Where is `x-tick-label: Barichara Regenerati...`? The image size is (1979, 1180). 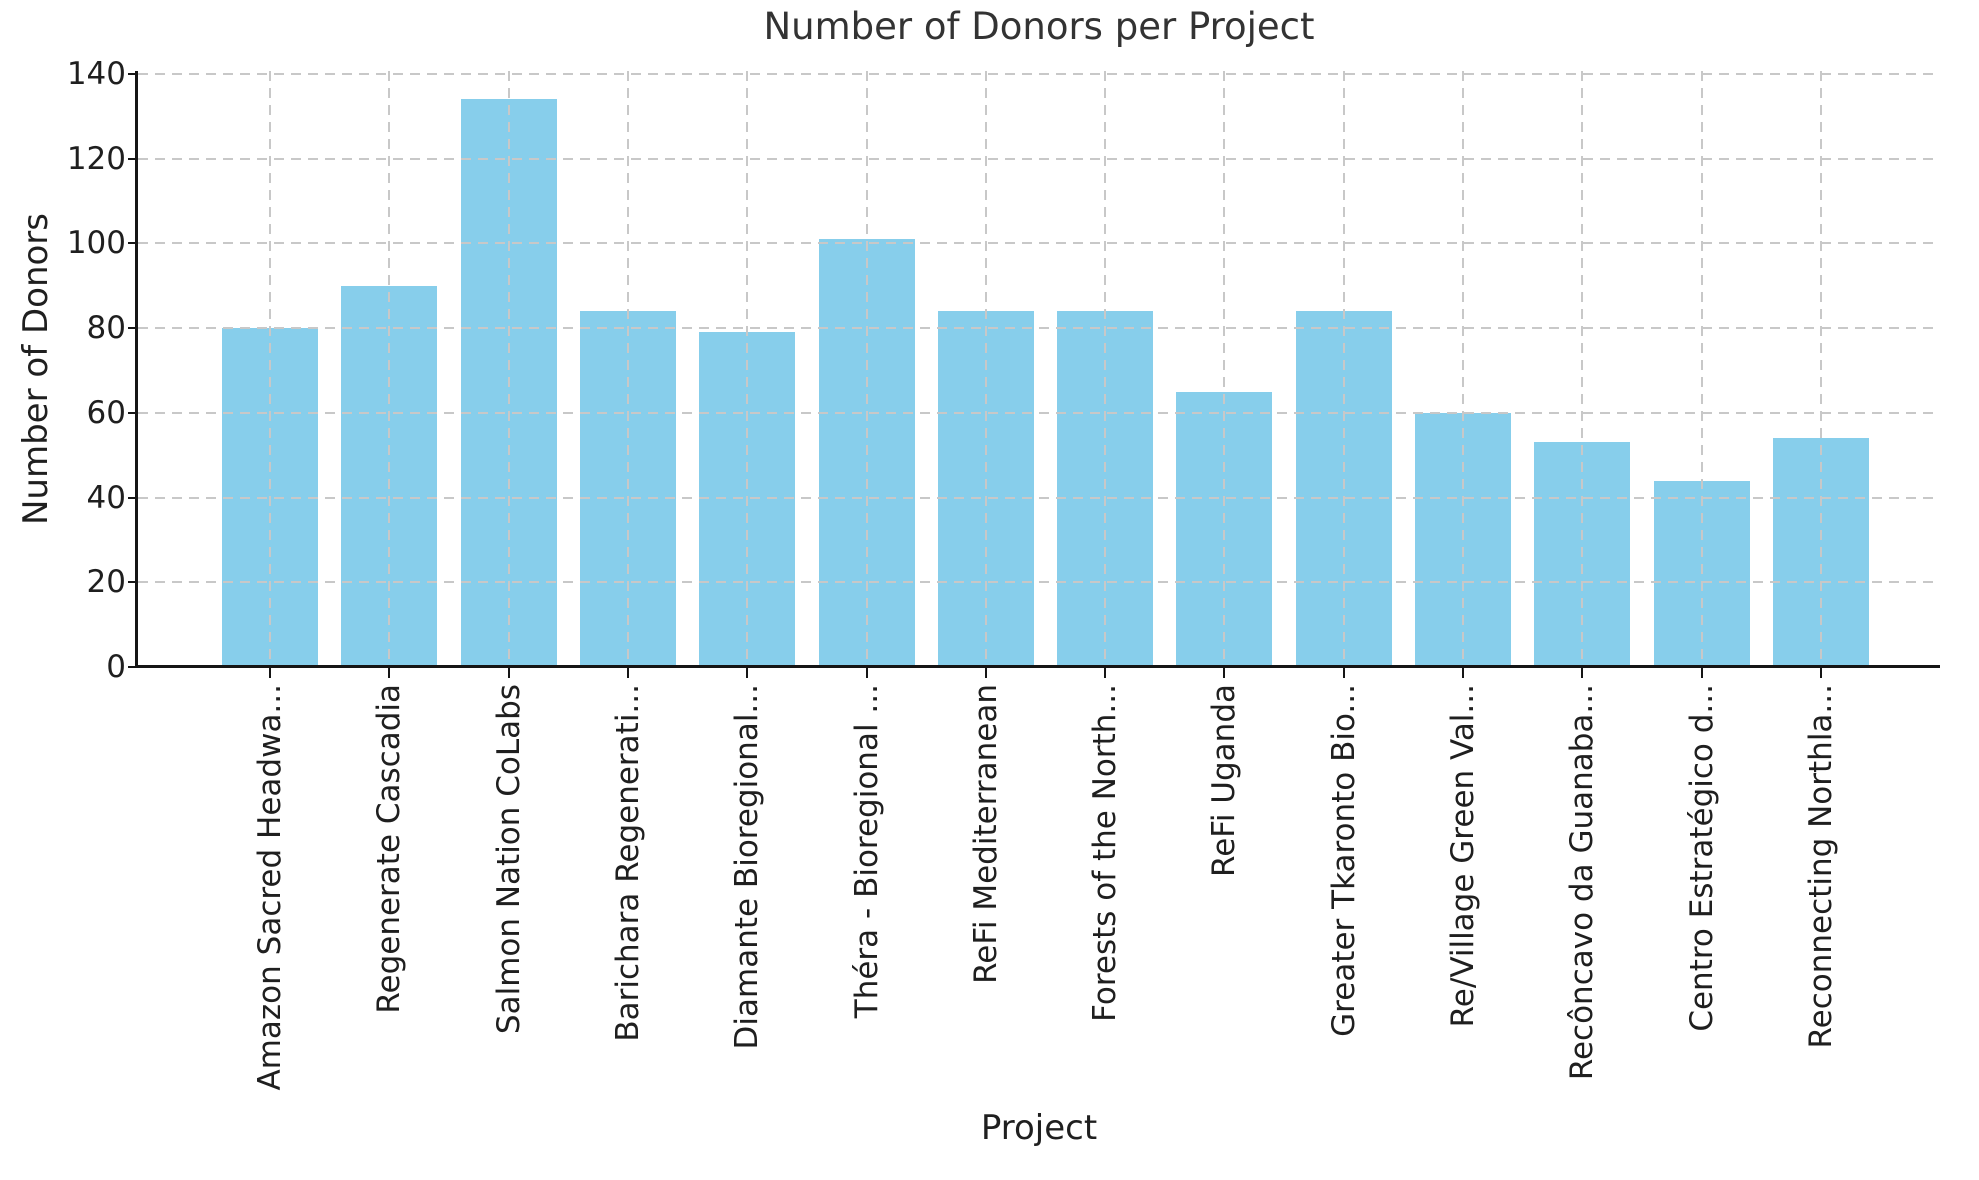 x-tick-label: Barichara Regenerati... is located at coordinates (627, 863).